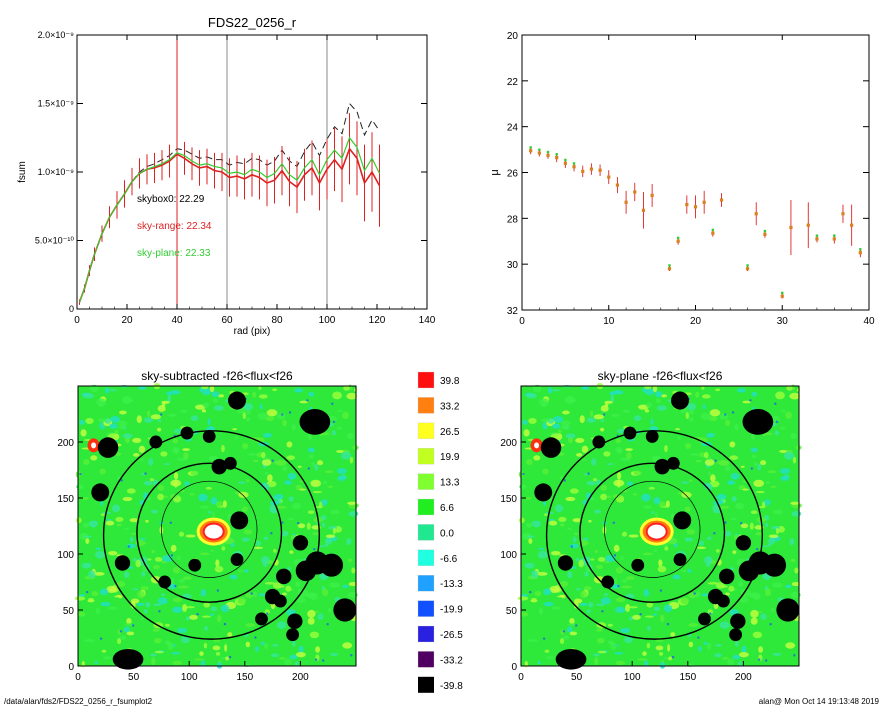  I want to click on fsum-annotation: skybox0: 22.29, so click(171, 199).